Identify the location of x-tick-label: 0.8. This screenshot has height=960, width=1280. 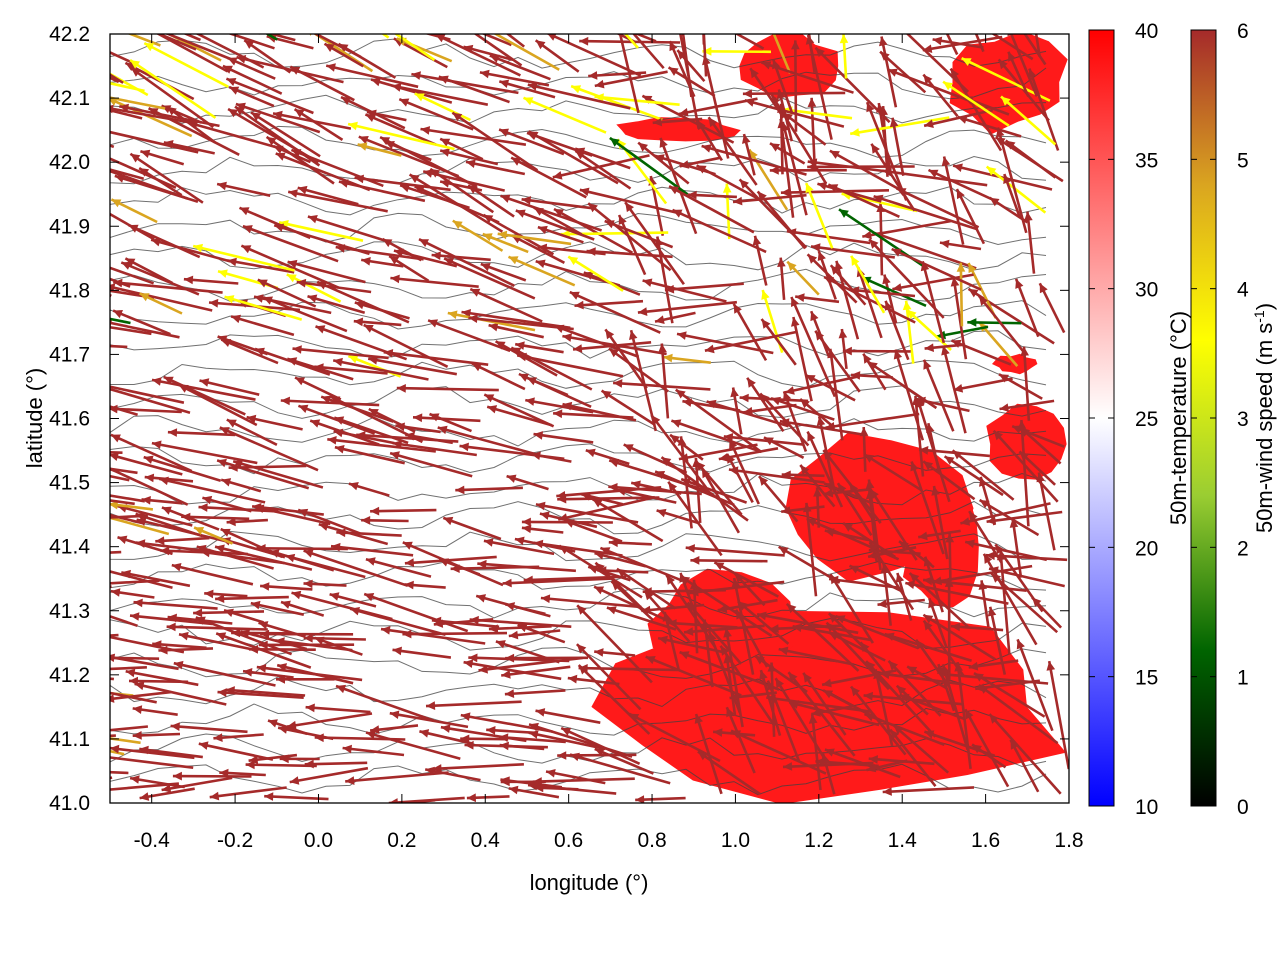
(651, 840).